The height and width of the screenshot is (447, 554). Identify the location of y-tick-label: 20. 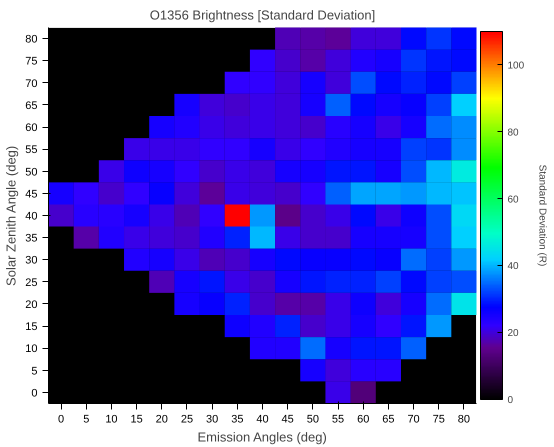
(31, 304).